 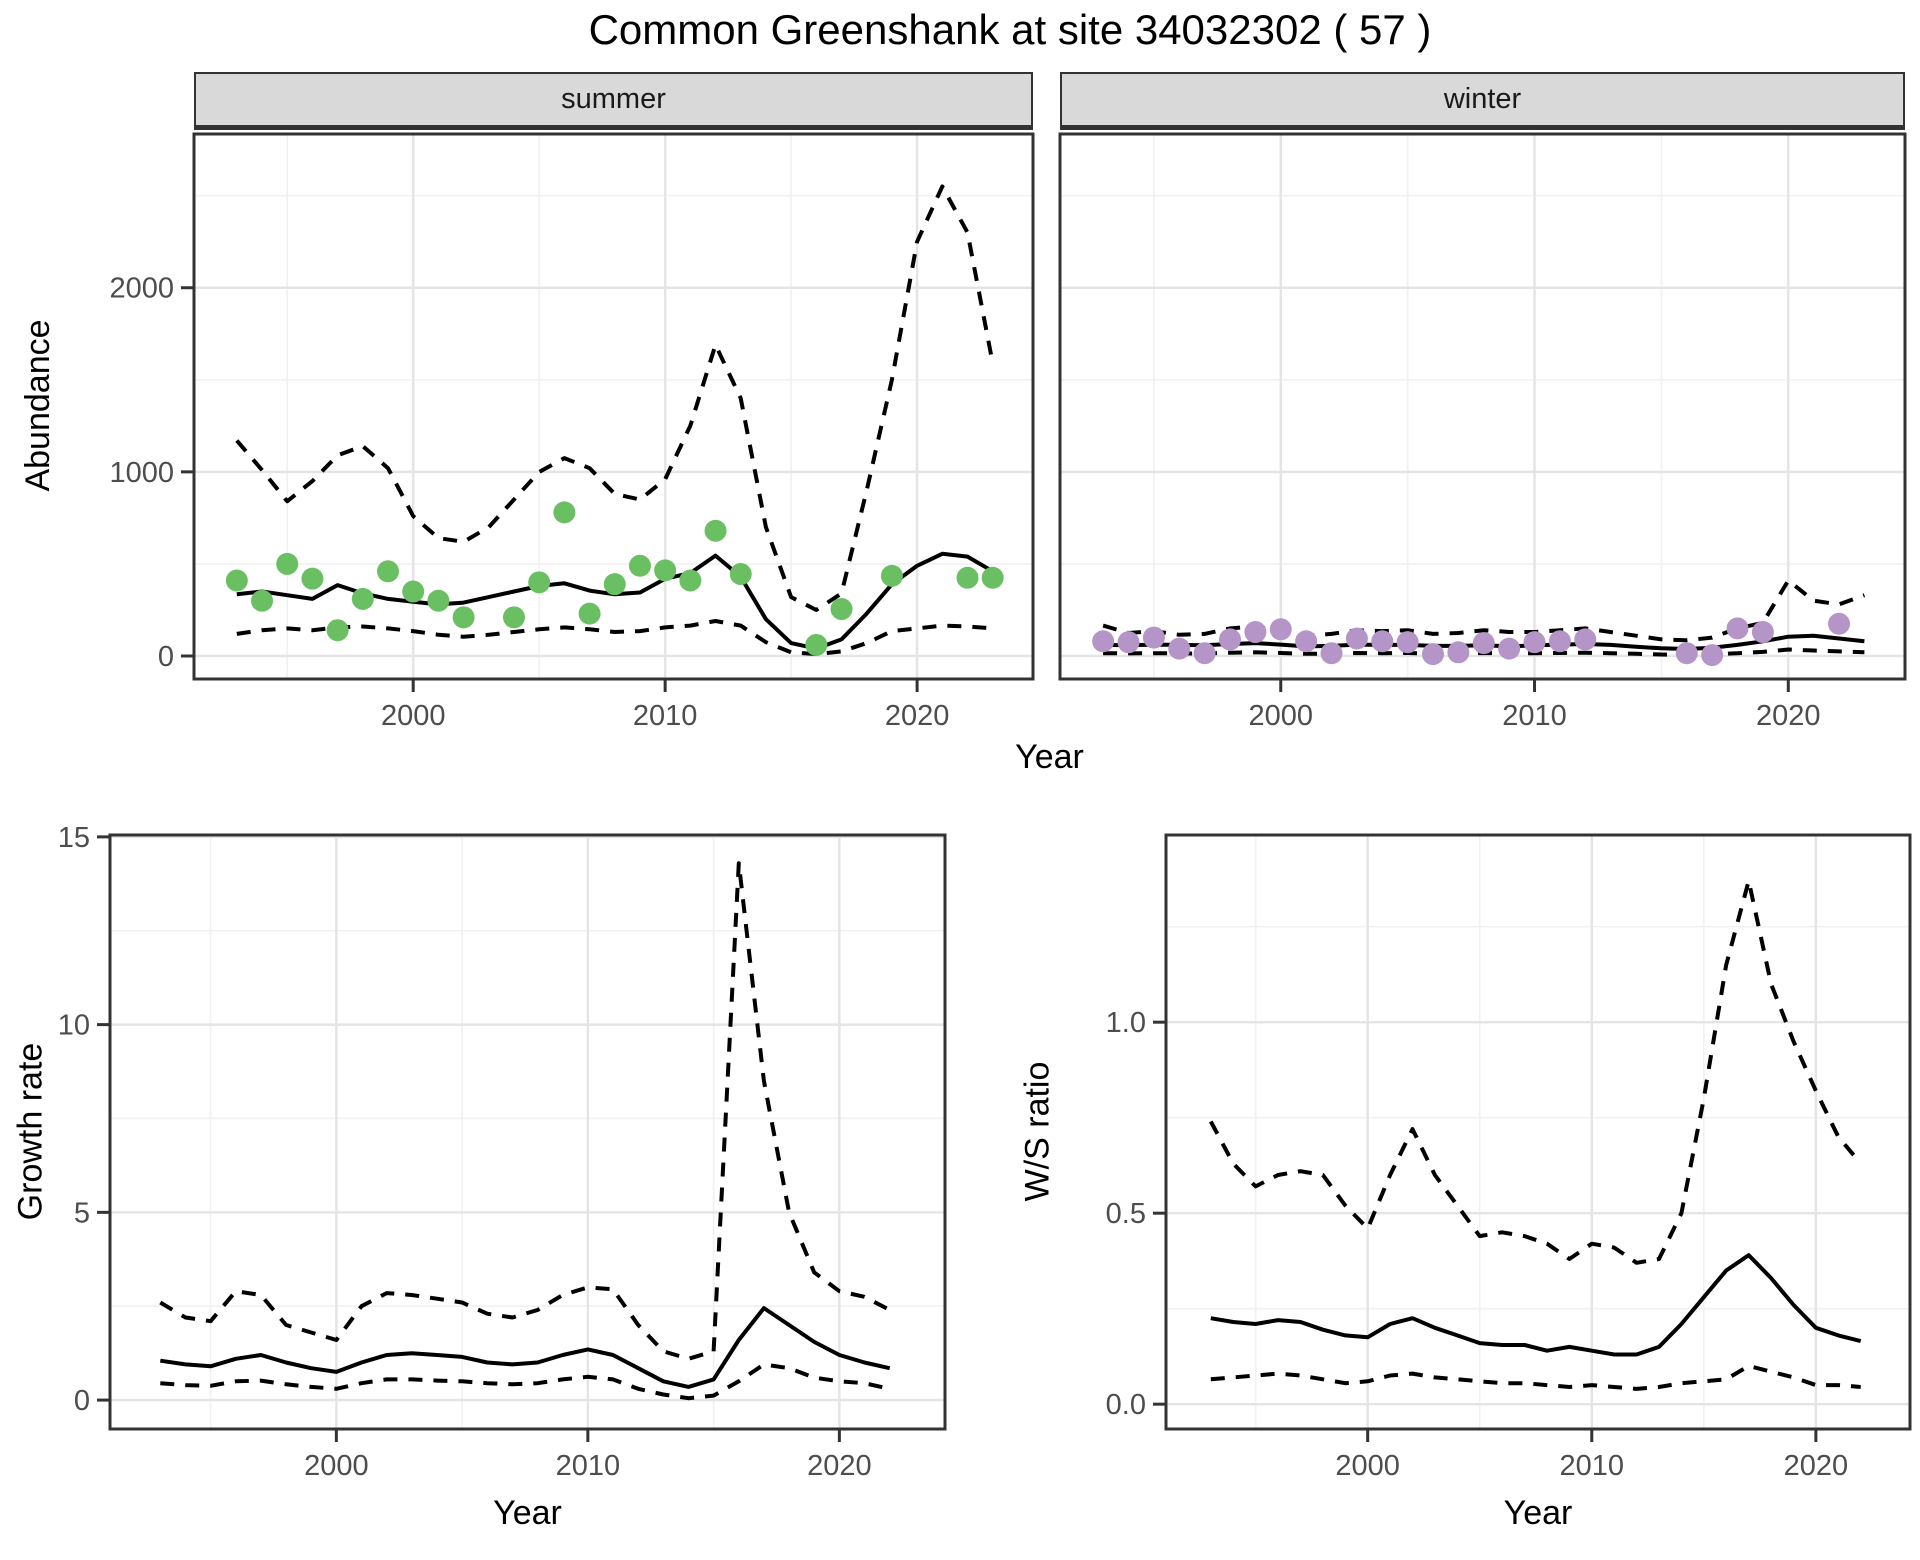 I want to click on svg-text: 0.0, so click(x=1126, y=1405).